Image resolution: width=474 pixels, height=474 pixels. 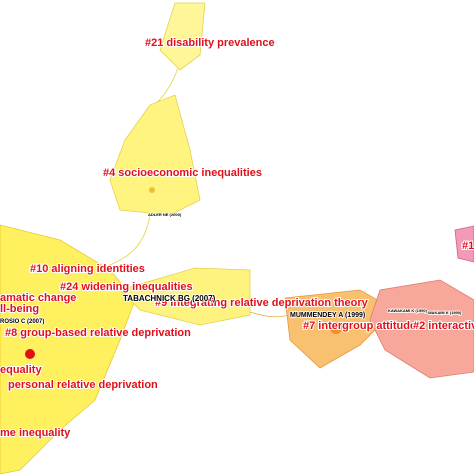 I want to click on cluster-label: me inequality, so click(x=35, y=433).